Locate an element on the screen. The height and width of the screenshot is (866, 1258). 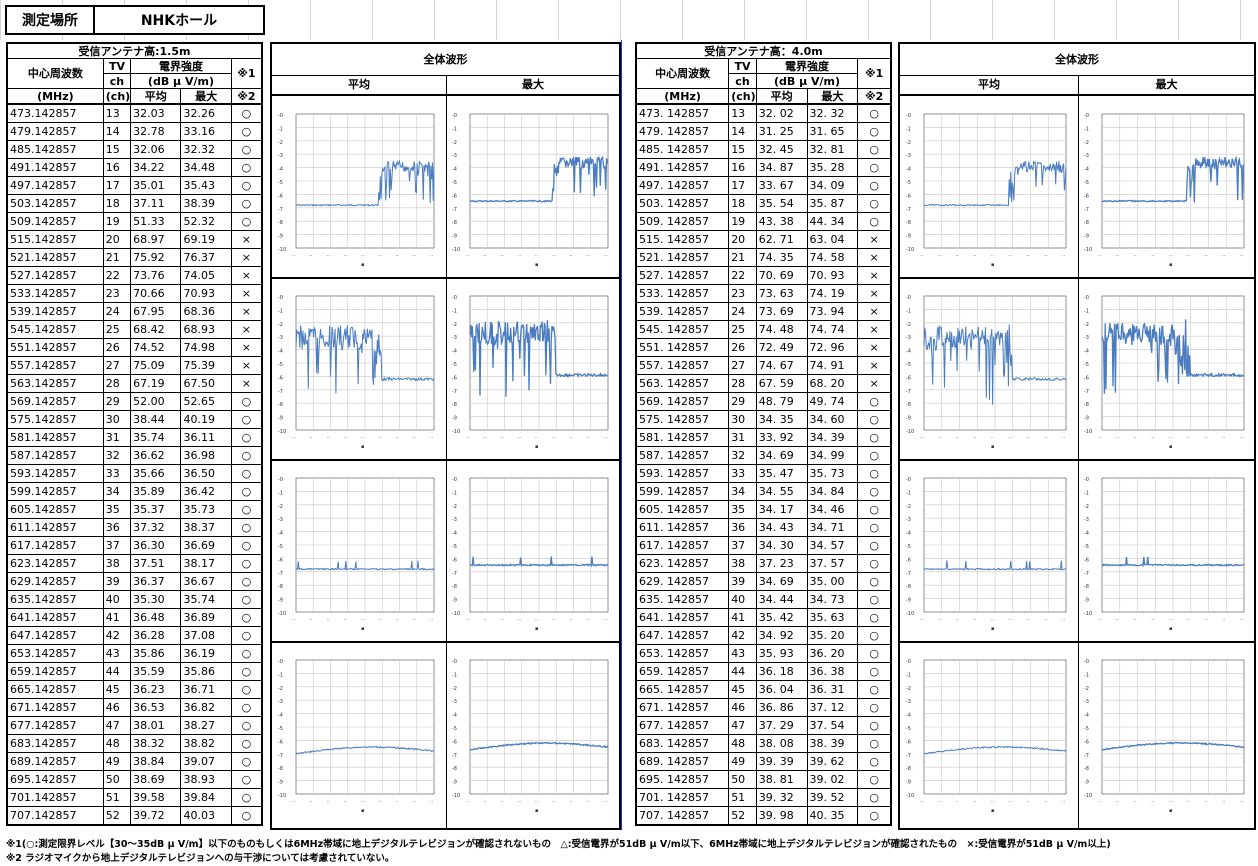
table-row: 485.142857 15 32.06 32.32 ○ is located at coordinates (134, 149).